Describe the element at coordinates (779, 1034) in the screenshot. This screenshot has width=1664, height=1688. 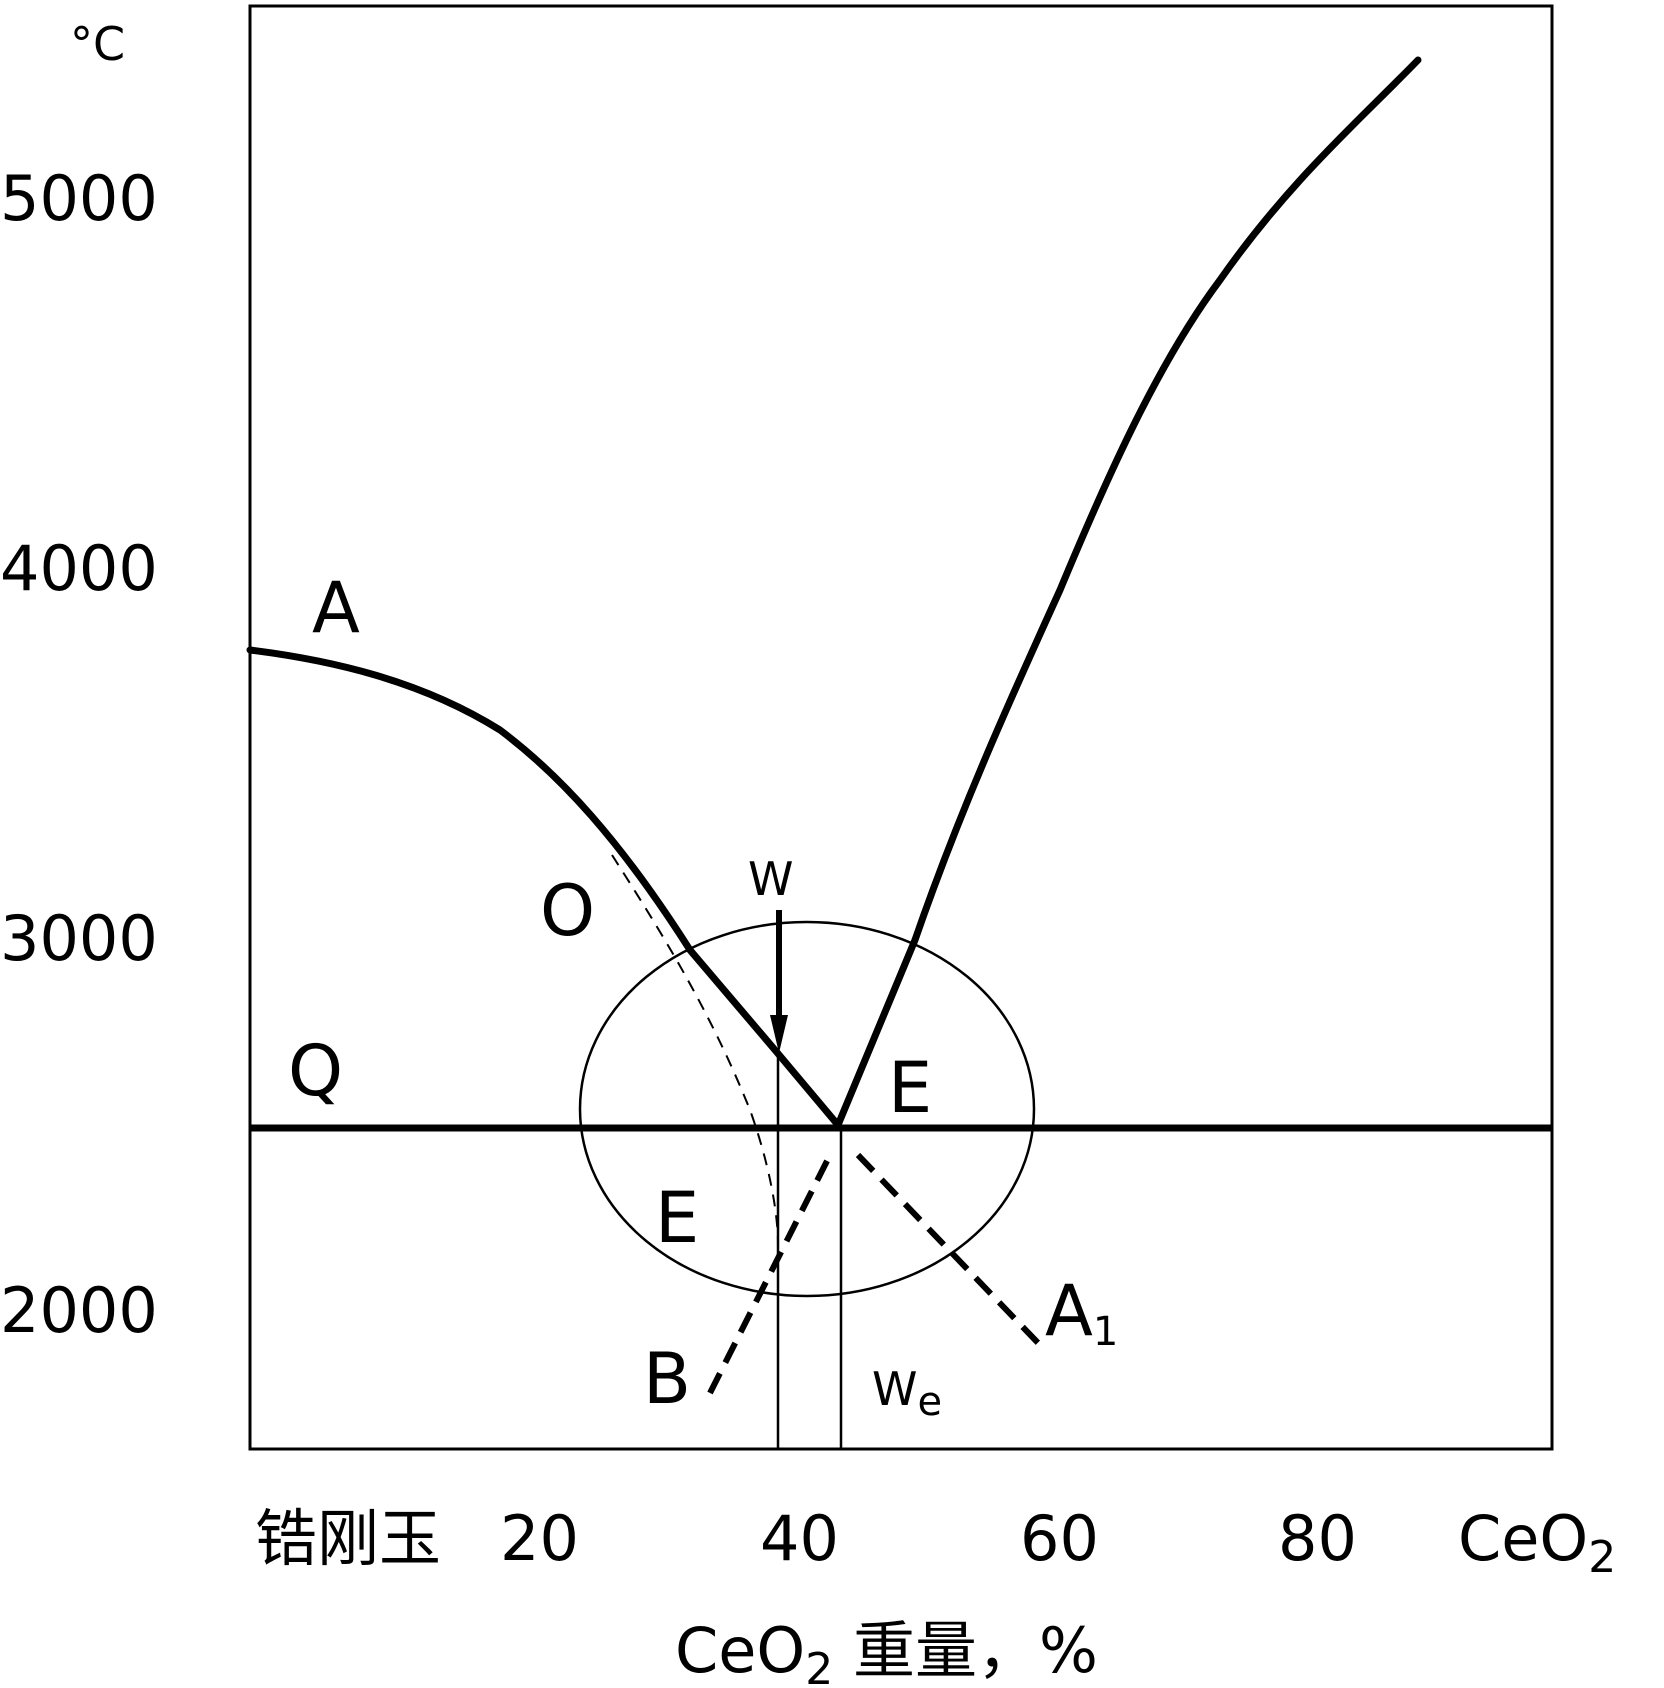
I see `arrow-w-head` at that location.